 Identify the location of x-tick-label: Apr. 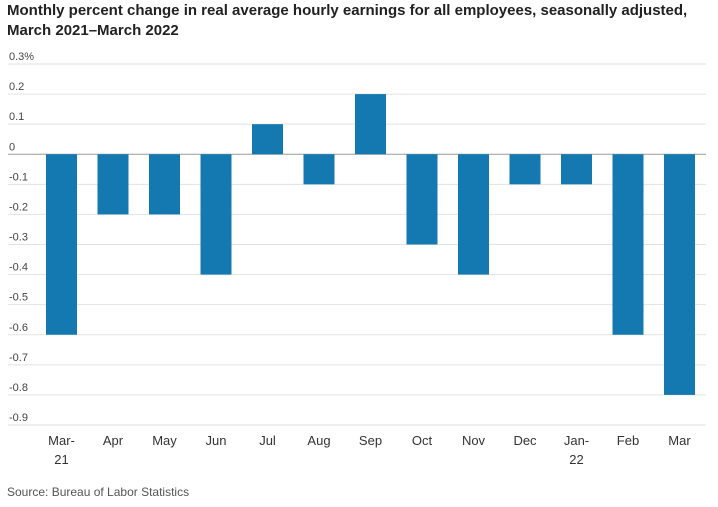
(113, 440).